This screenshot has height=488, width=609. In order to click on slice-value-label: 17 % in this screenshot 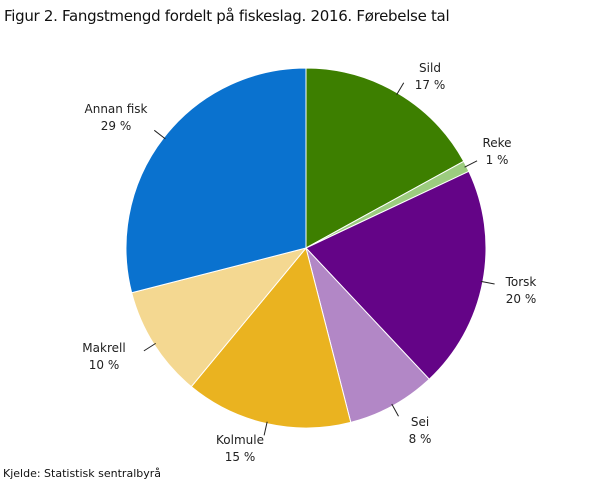, I will do `click(430, 85)`.